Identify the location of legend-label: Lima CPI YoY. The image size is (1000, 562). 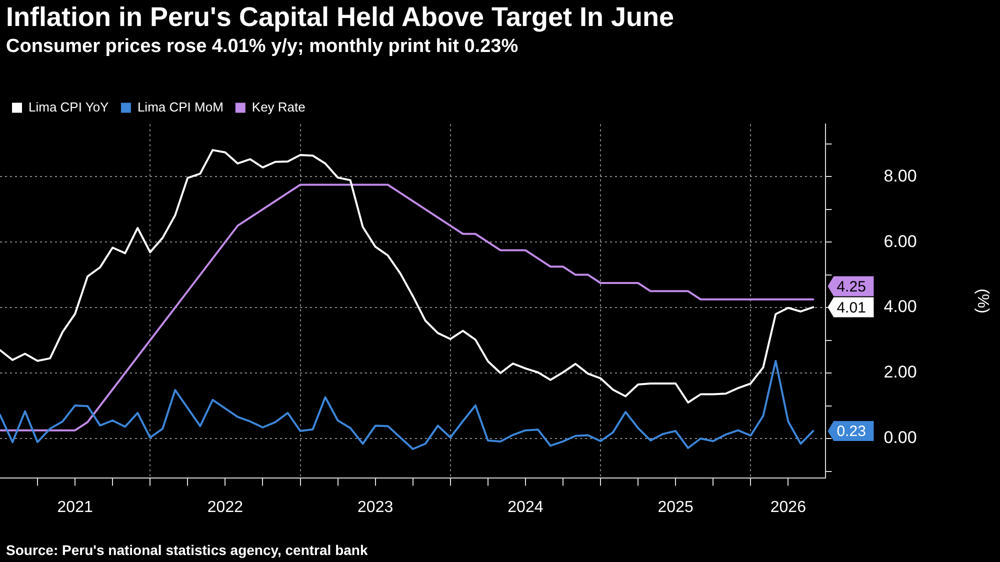
(69, 106).